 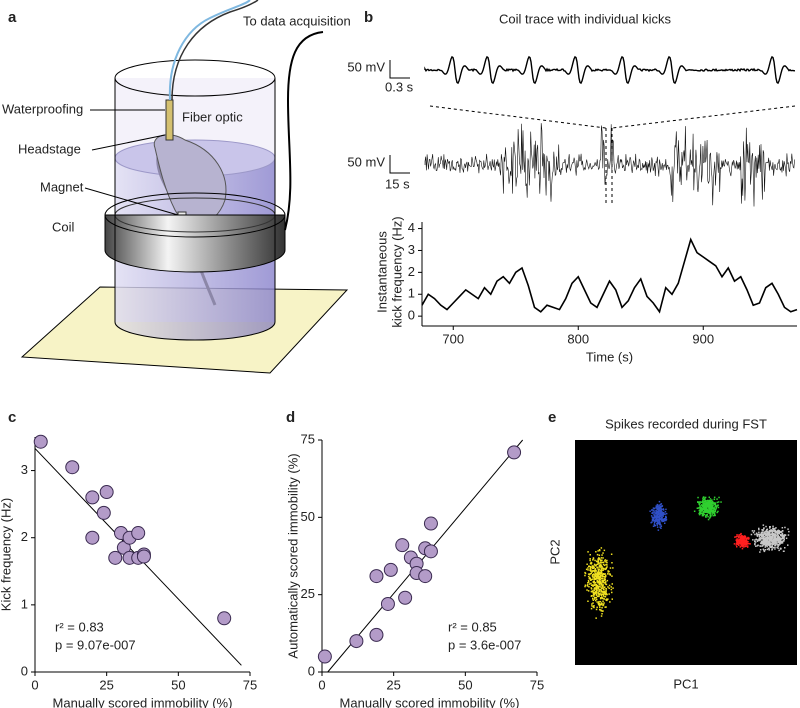 I want to click on x-axis-label: Manually scored immobility (%), so click(x=430, y=701).